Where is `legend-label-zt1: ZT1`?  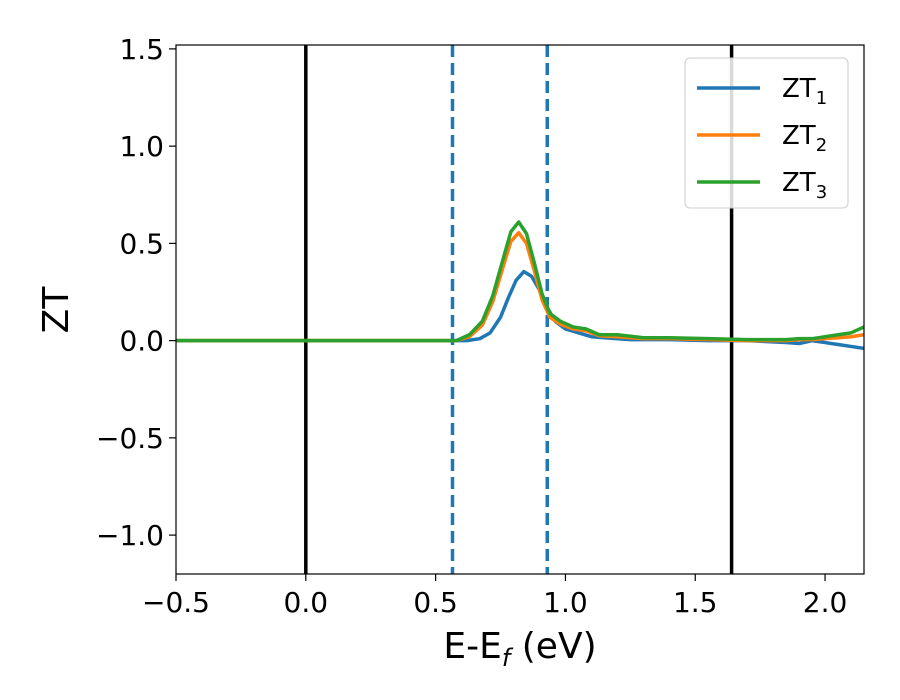 legend-label-zt1: ZT1 is located at coordinates (804, 91).